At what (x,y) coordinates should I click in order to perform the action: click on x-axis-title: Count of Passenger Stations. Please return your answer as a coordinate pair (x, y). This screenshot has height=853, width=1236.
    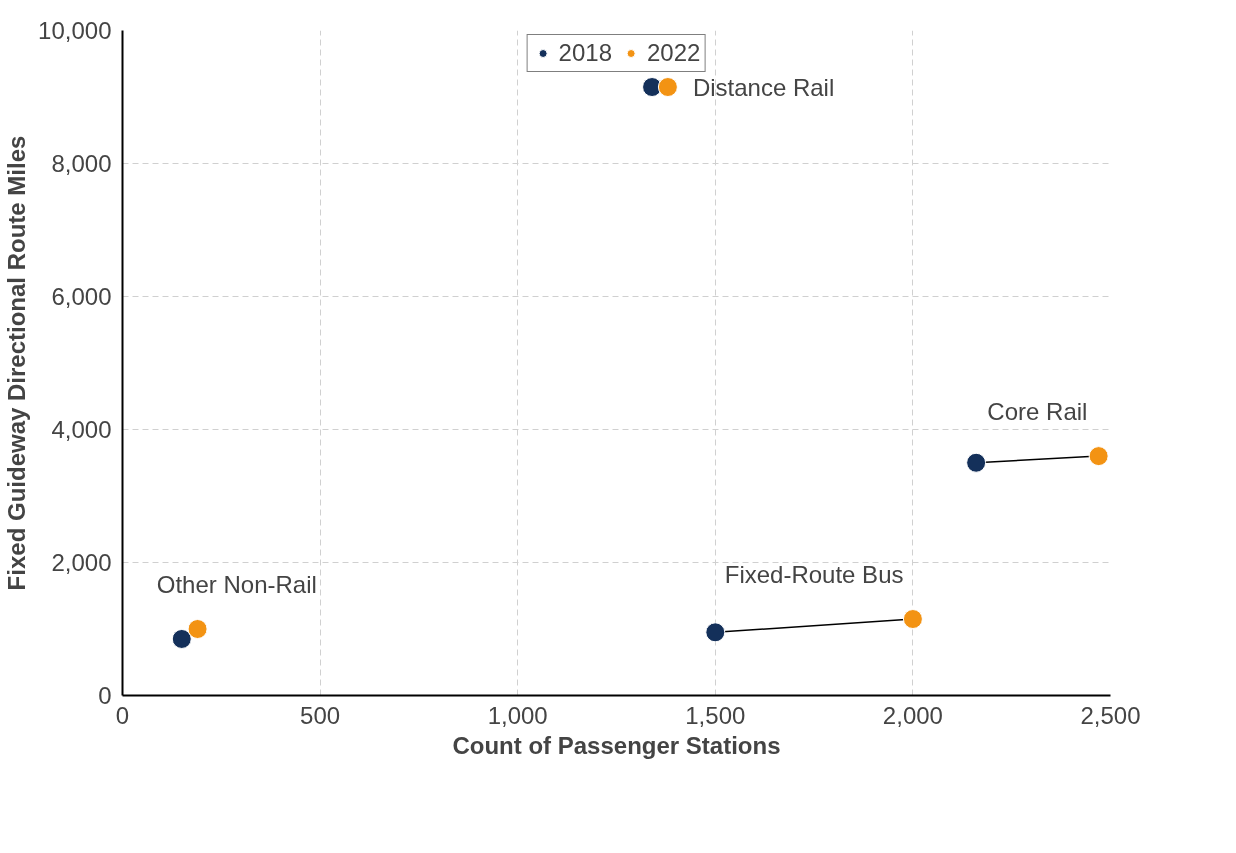
    Looking at the image, I should click on (616, 745).